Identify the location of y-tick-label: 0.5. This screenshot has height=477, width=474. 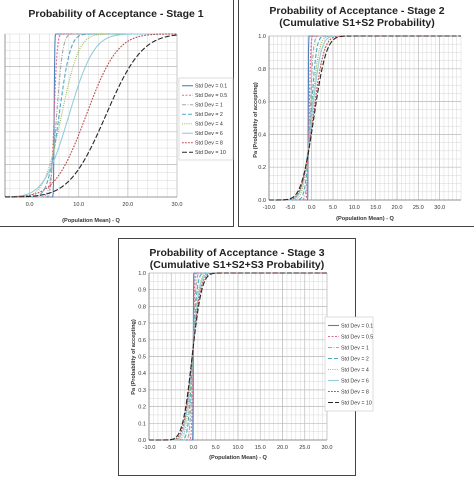
(142, 358).